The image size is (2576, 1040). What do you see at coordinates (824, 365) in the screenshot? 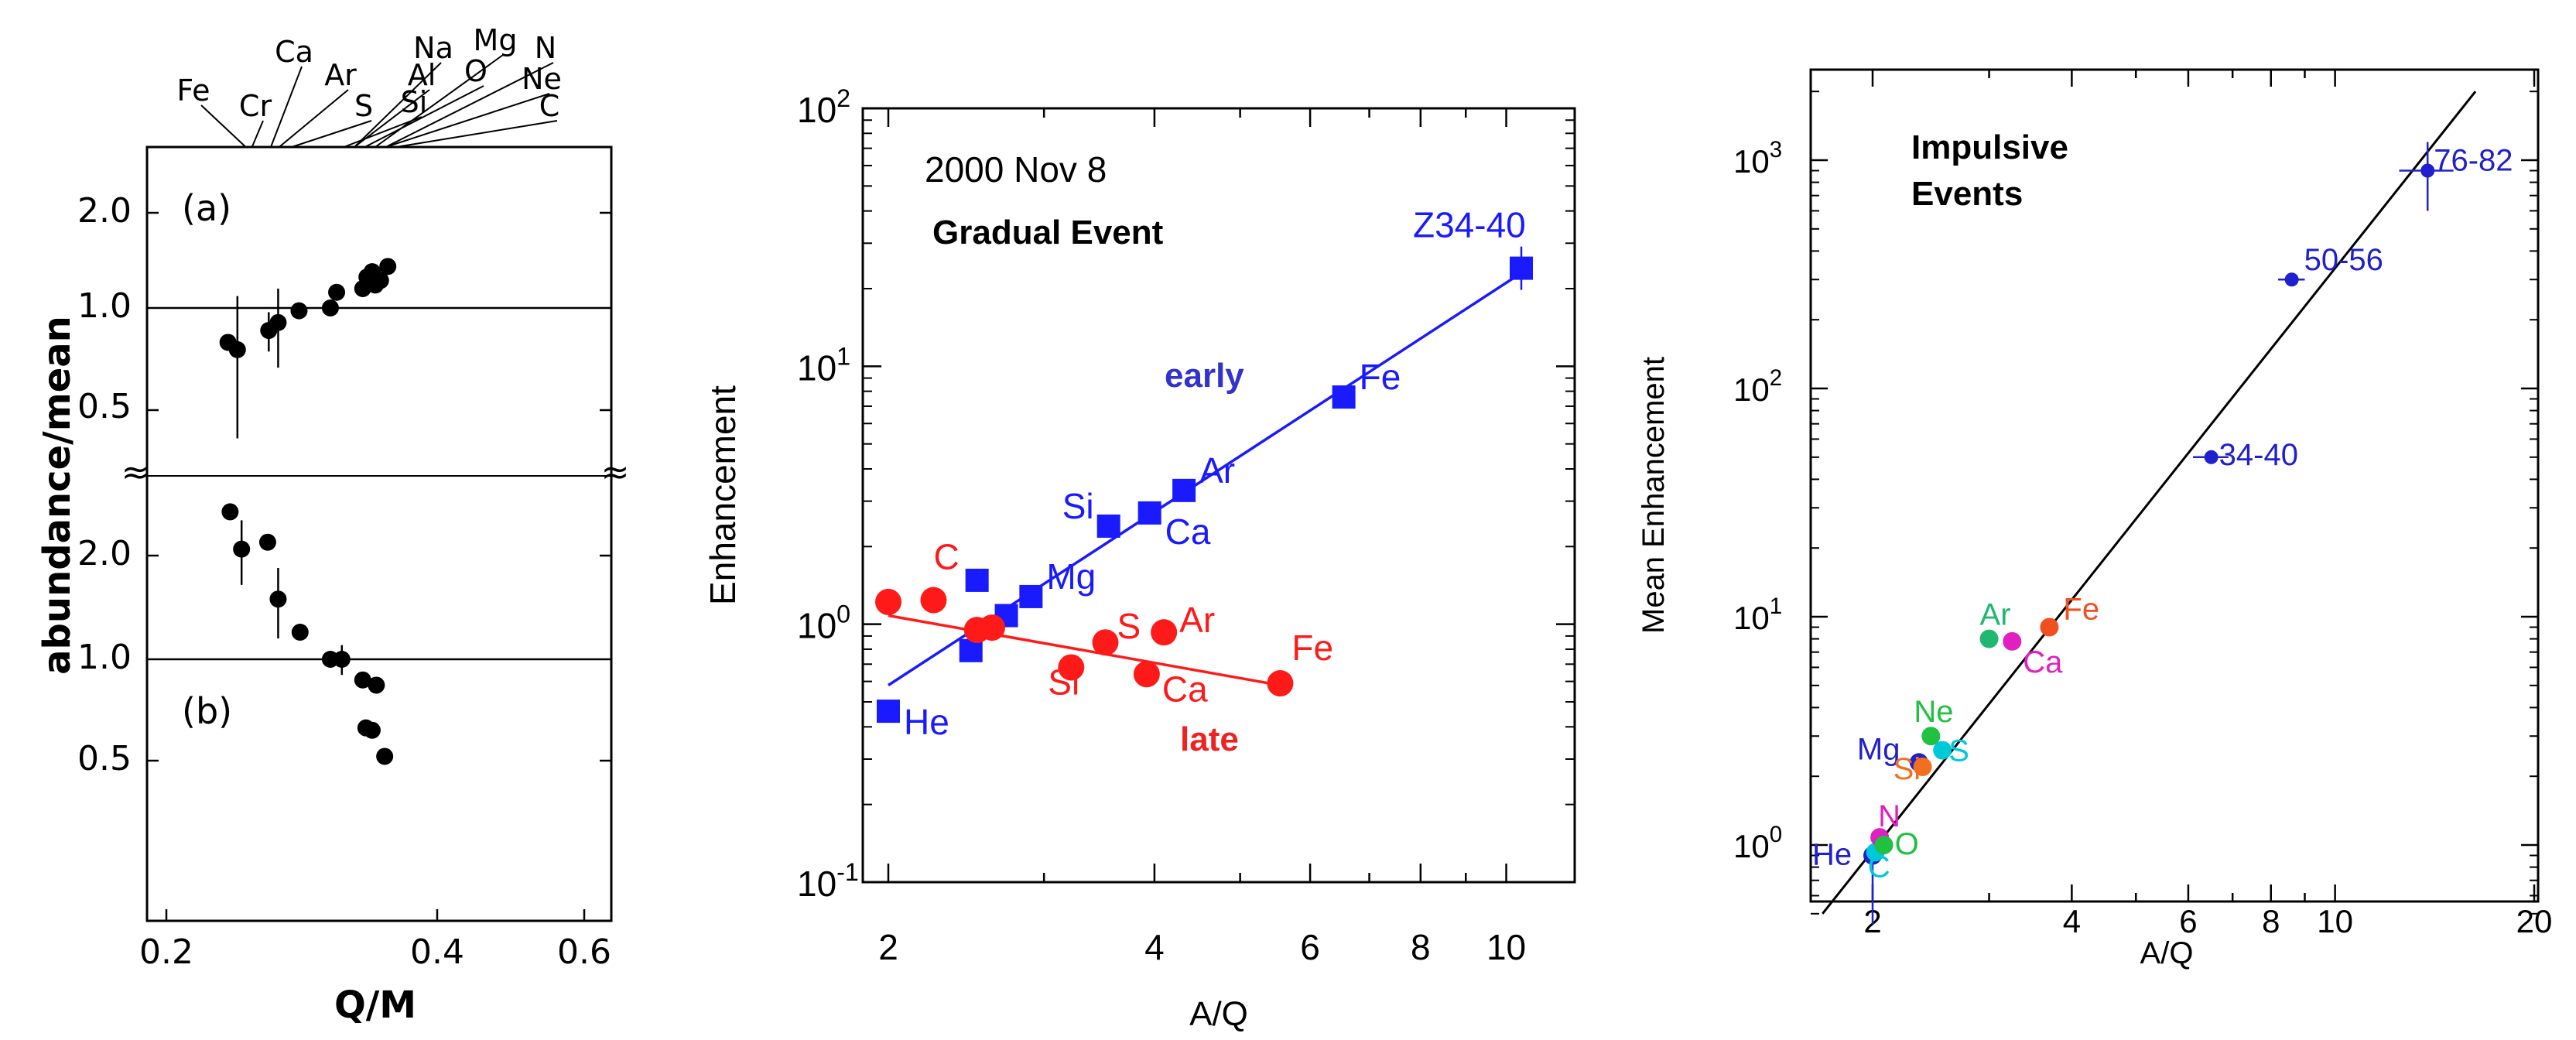
I see `y-tick-label: 10¹` at bounding box center [824, 365].